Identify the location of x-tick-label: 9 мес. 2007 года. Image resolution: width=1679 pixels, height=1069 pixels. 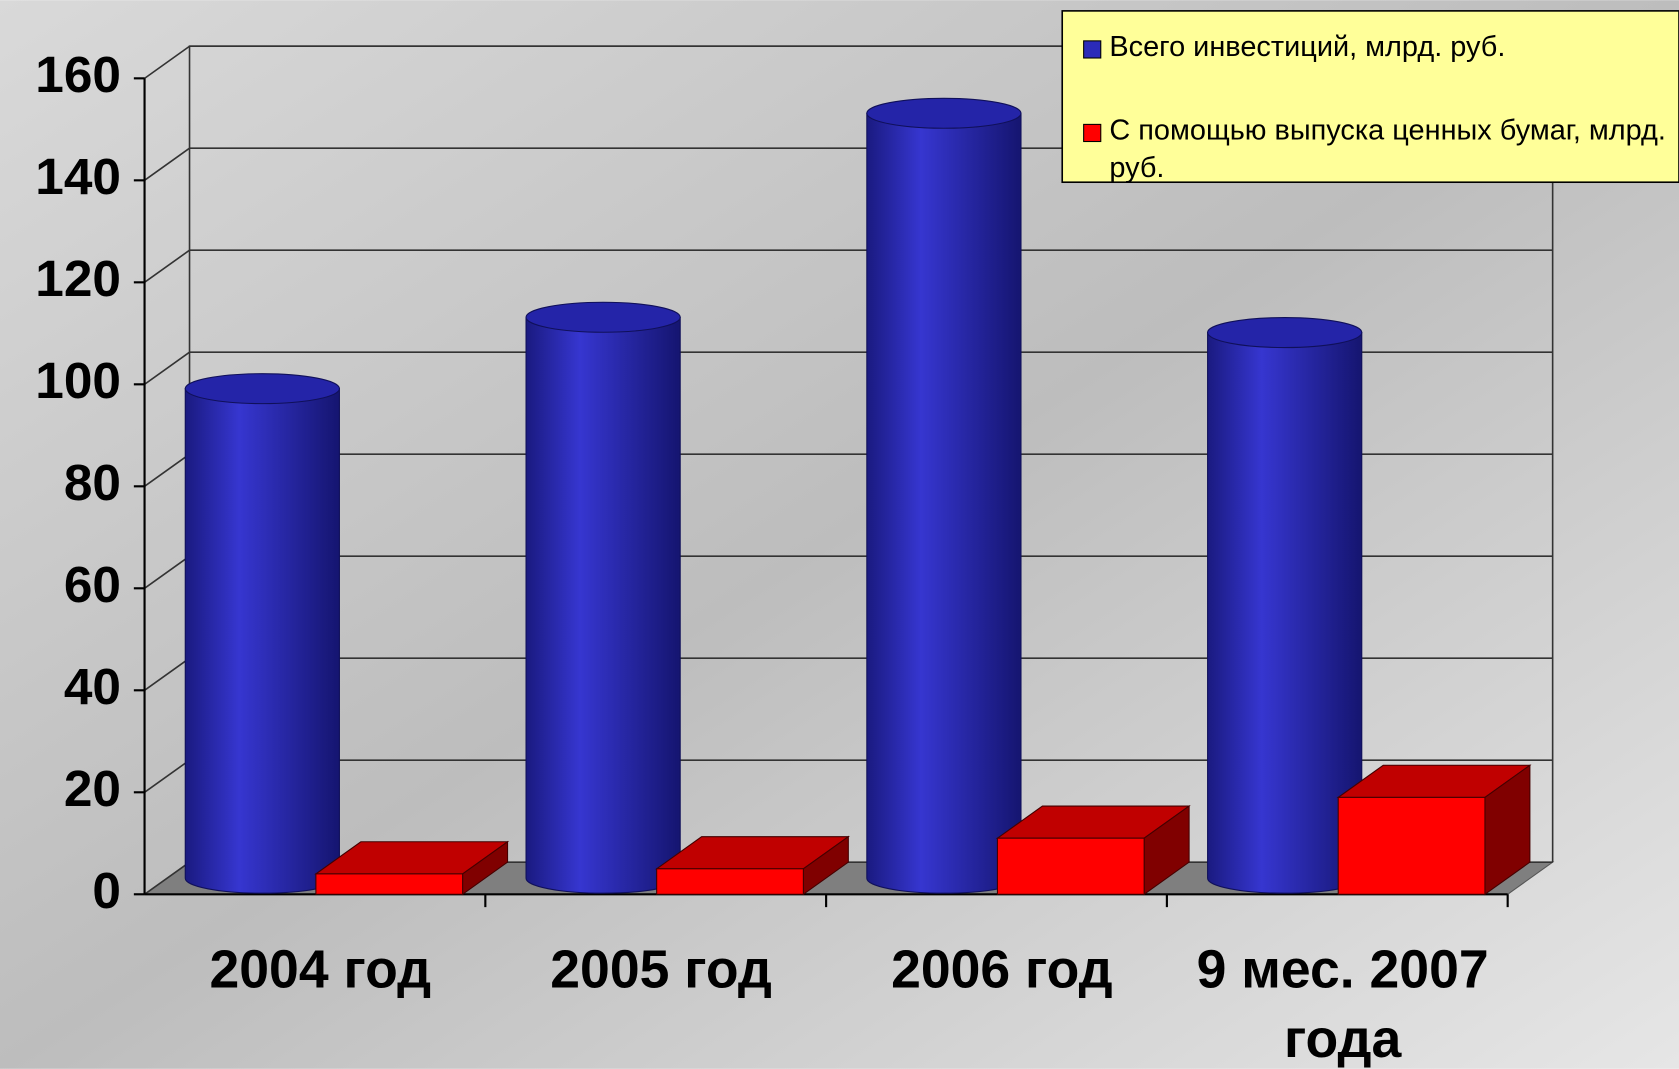
(1342, 1004).